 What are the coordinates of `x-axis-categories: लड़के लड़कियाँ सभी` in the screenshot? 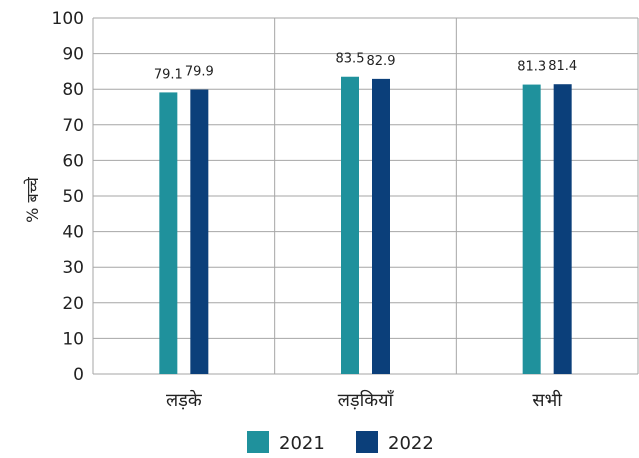 It's located at (364, 400).